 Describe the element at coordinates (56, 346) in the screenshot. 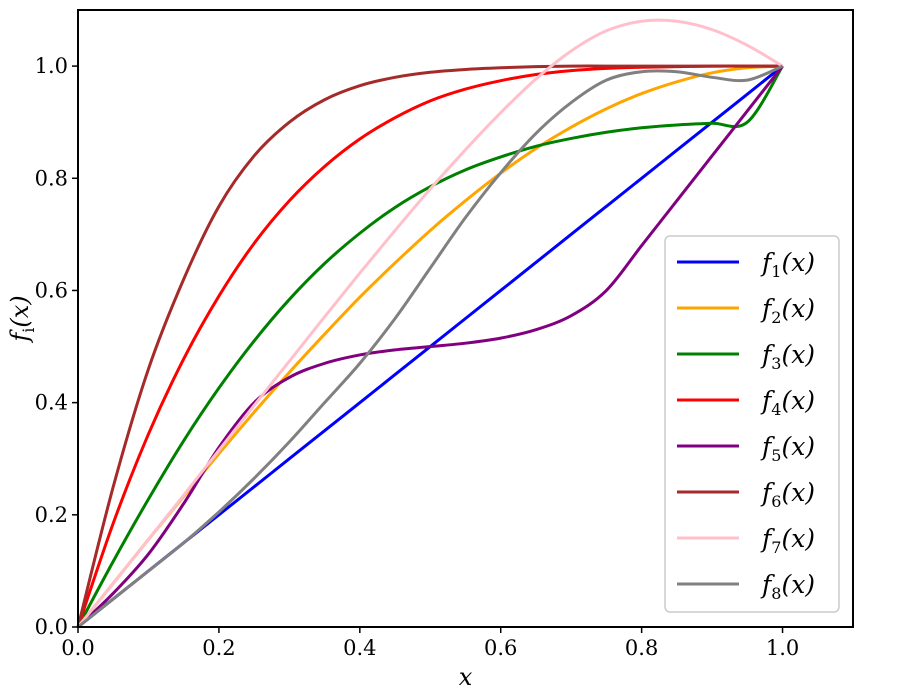

I see `y-axis-ticks: 0.0 0.2 0.4 0.6 0.8 1.0` at that location.